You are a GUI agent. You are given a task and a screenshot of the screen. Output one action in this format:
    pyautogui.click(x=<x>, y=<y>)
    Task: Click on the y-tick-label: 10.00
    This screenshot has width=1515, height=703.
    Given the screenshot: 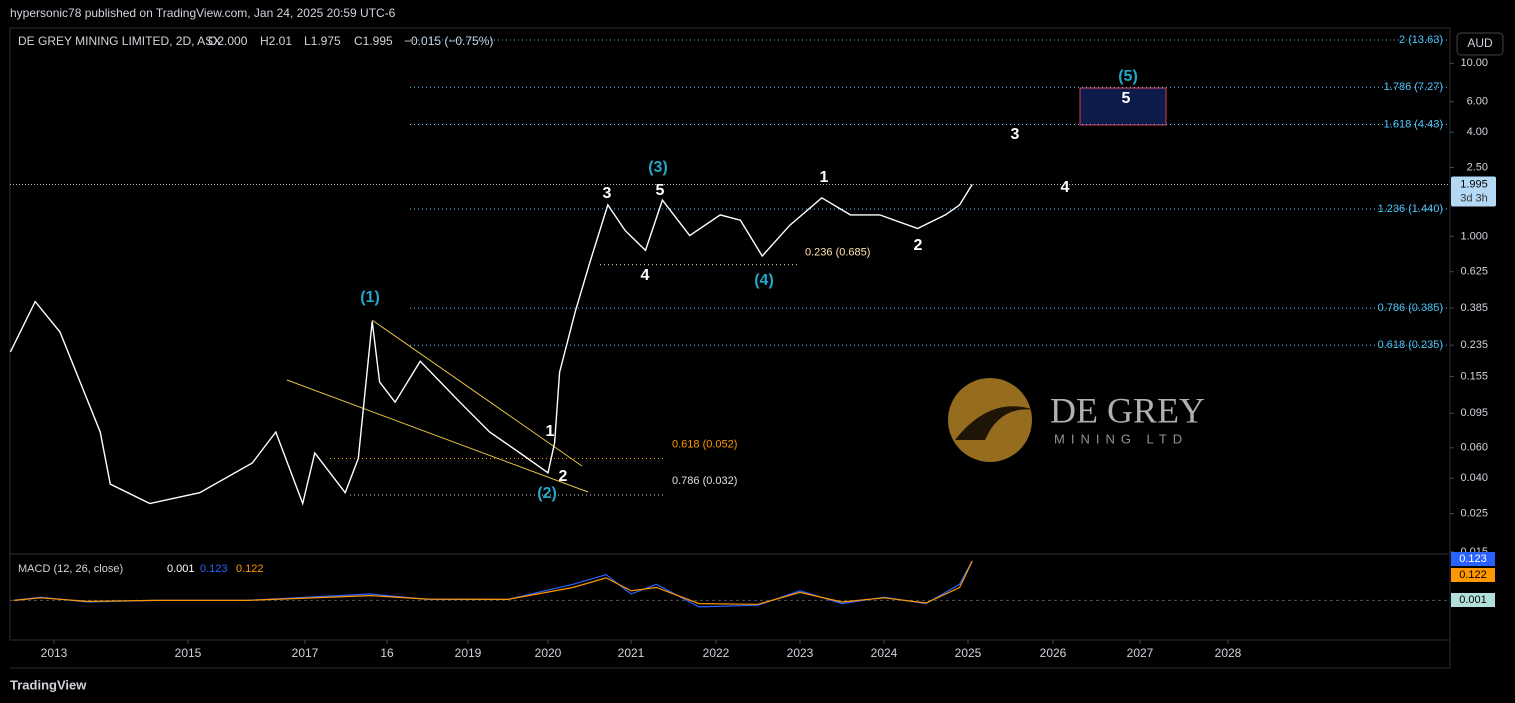 What is the action you would take?
    pyautogui.click(x=1474, y=63)
    